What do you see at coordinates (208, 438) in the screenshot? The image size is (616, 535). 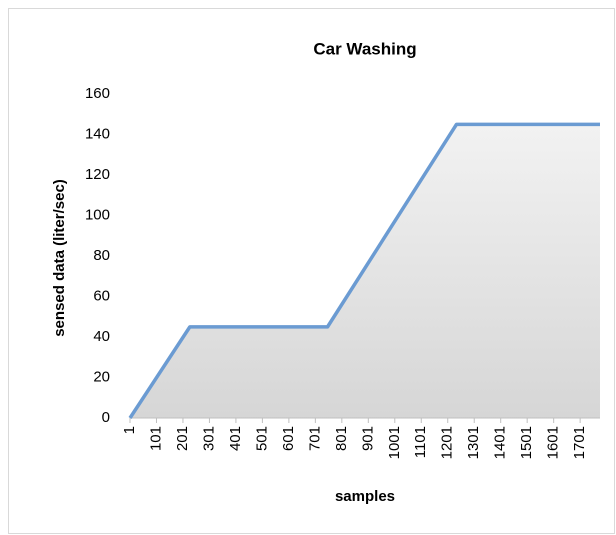 I see `x-tick-label: 301` at bounding box center [208, 438].